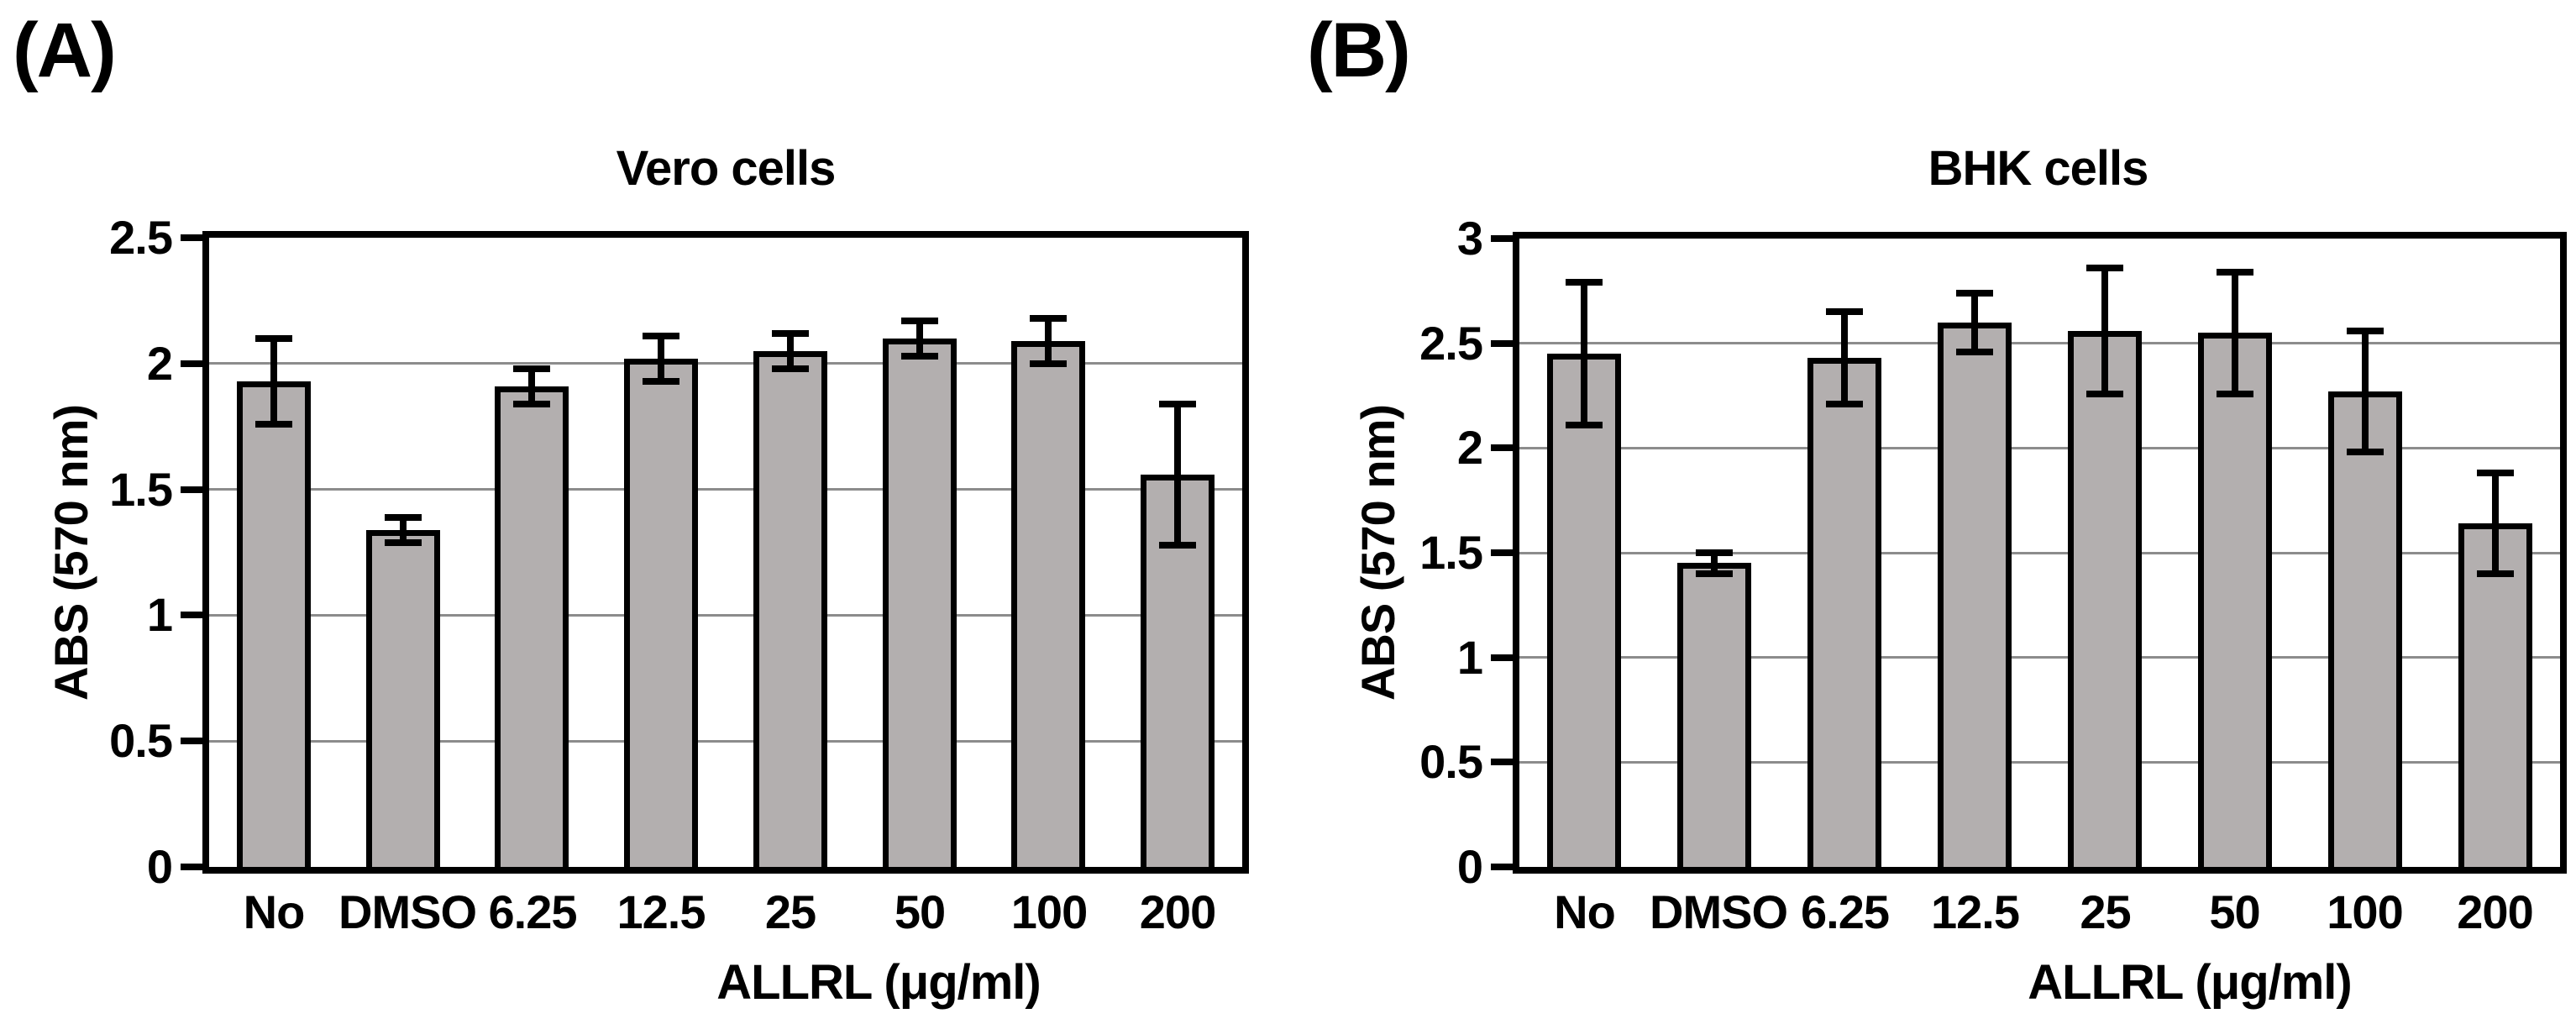 Image resolution: width=2576 pixels, height=1024 pixels. Describe the element at coordinates (2038, 168) in the screenshot. I see `chart-title-bhk: BHK cells` at that location.